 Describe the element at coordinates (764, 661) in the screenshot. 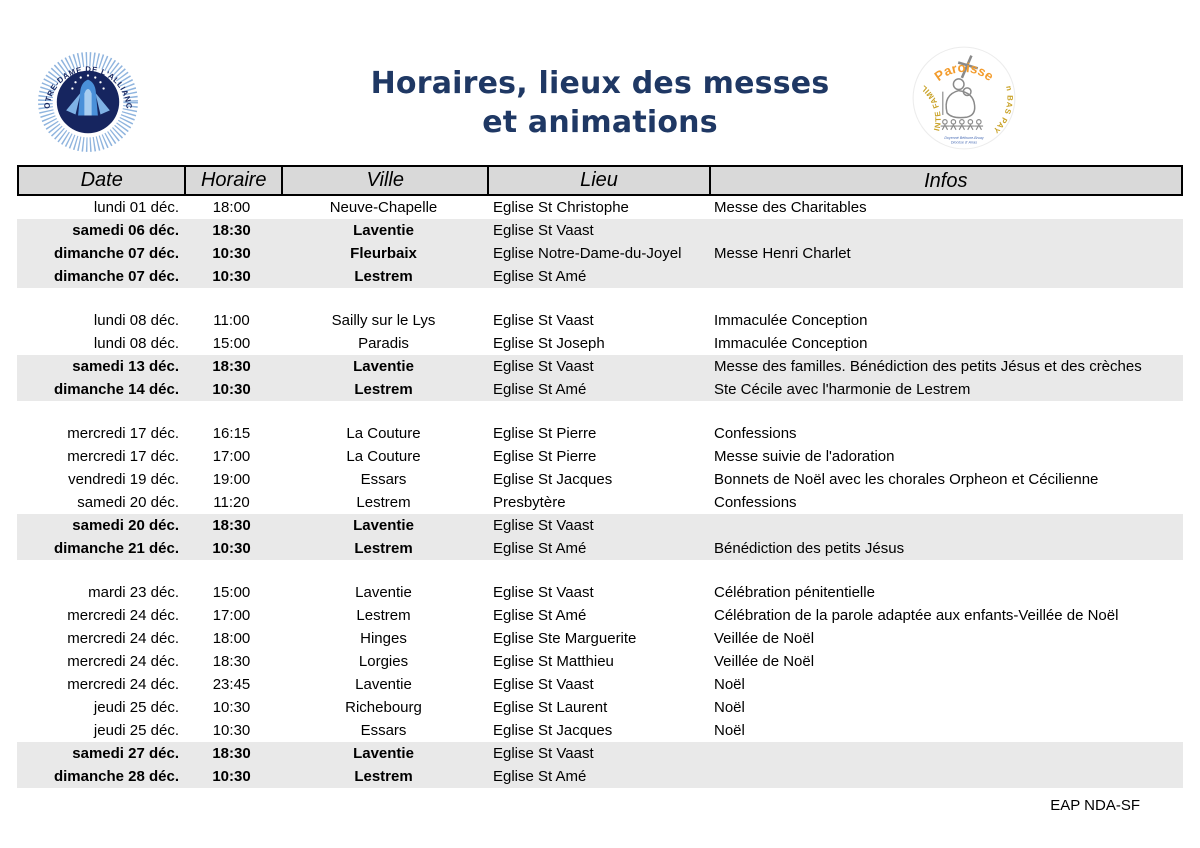

I see `cell-infos: Veillée de Noël` at that location.